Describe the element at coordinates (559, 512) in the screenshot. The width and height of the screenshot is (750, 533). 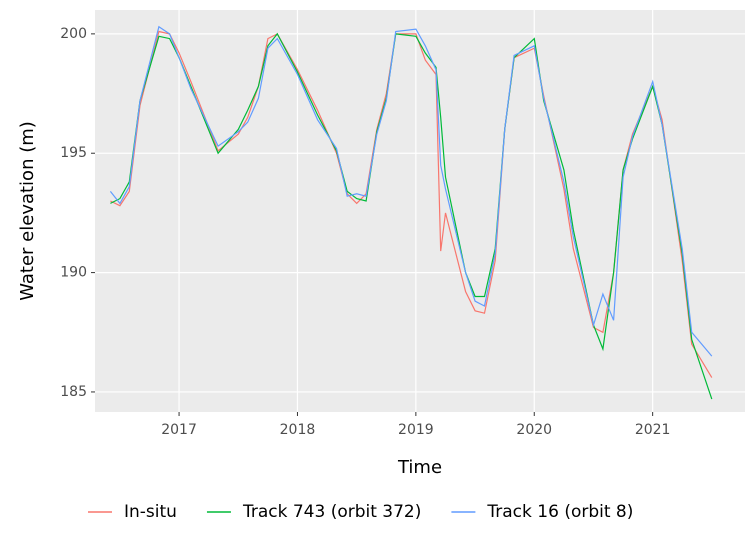
I see `legend-label: Track 16 (orbit 8)` at that location.